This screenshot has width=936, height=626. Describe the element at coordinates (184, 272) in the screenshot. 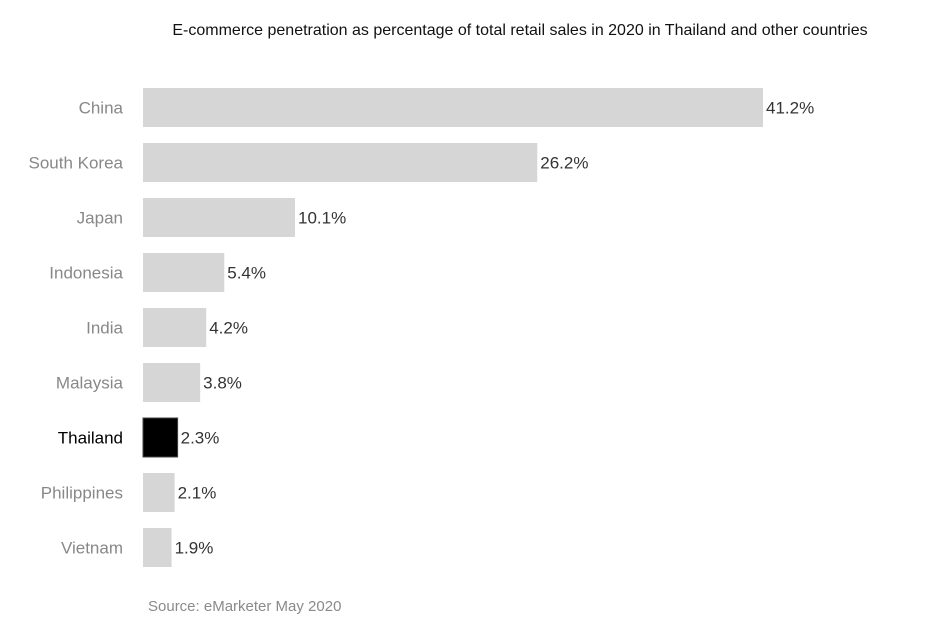

I see `bar-indonesia` at that location.